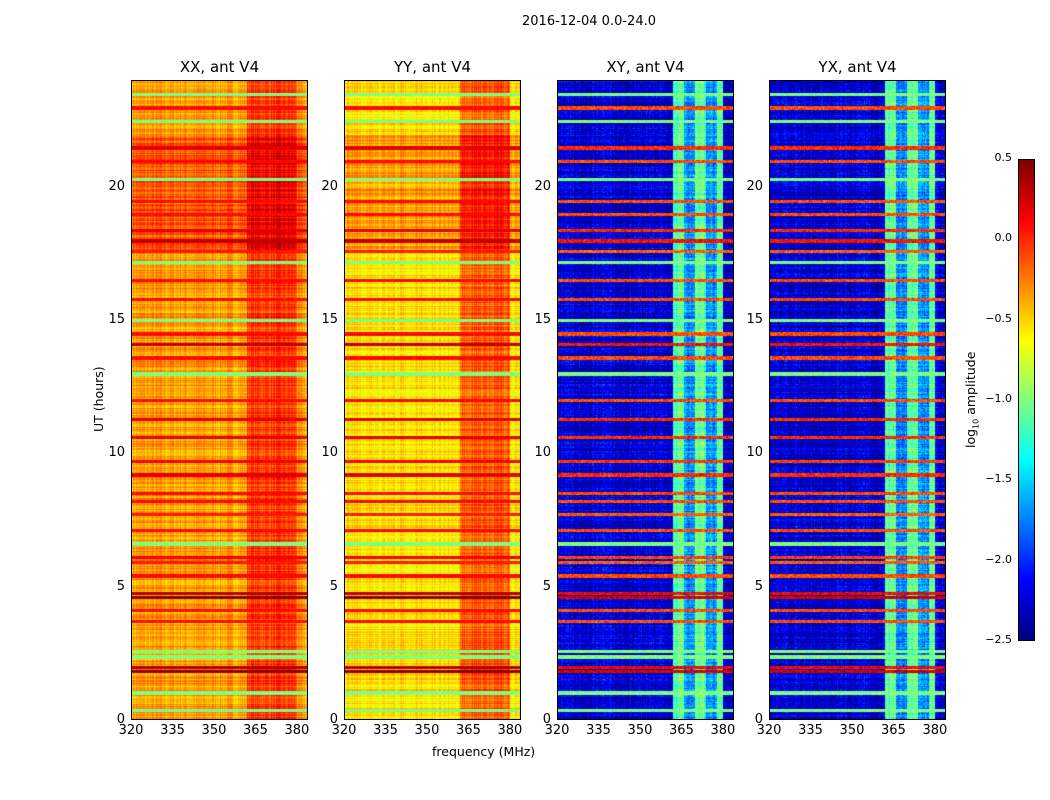 The image size is (1050, 800). Describe the element at coordinates (998, 559) in the screenshot. I see `colorbar-tick-label: −2.0` at that location.